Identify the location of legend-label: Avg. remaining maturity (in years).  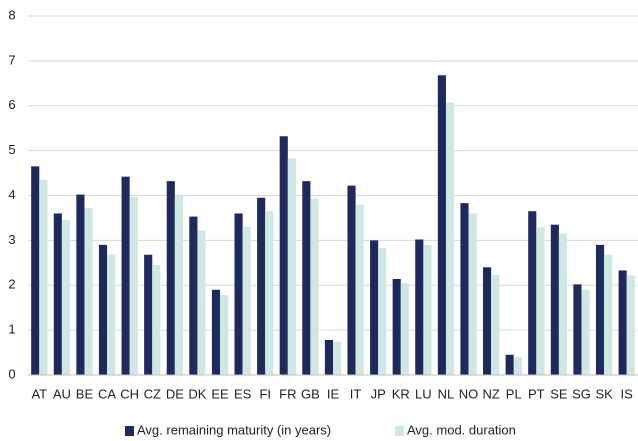
(234, 429).